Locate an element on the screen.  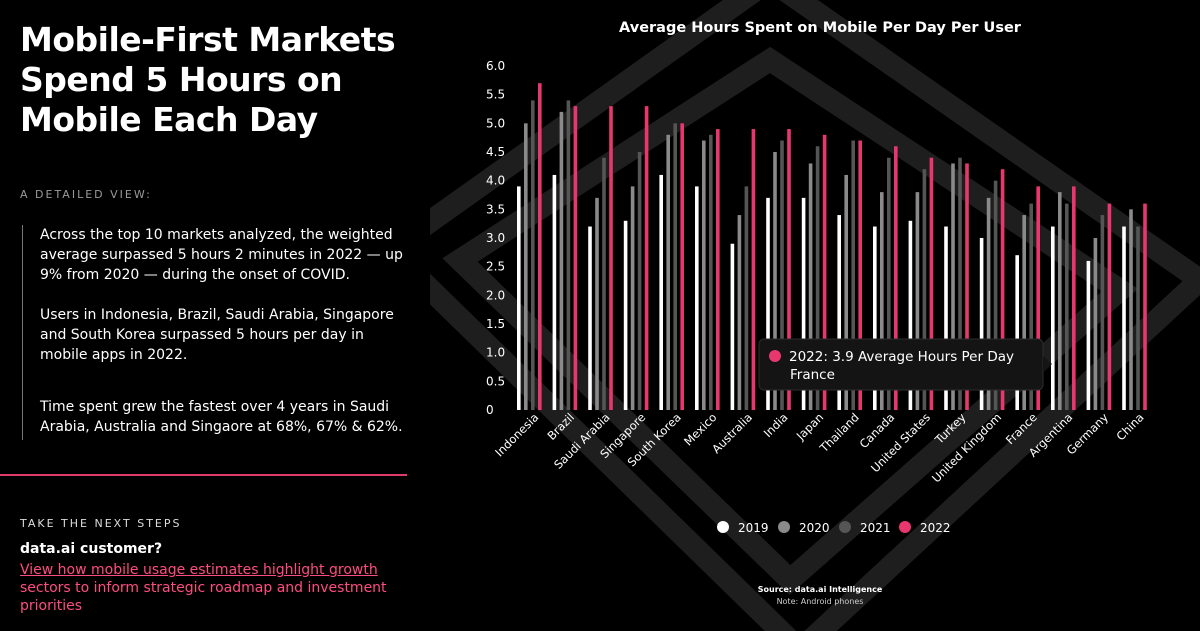
y-tick-label: 0 is located at coordinates (490, 410).